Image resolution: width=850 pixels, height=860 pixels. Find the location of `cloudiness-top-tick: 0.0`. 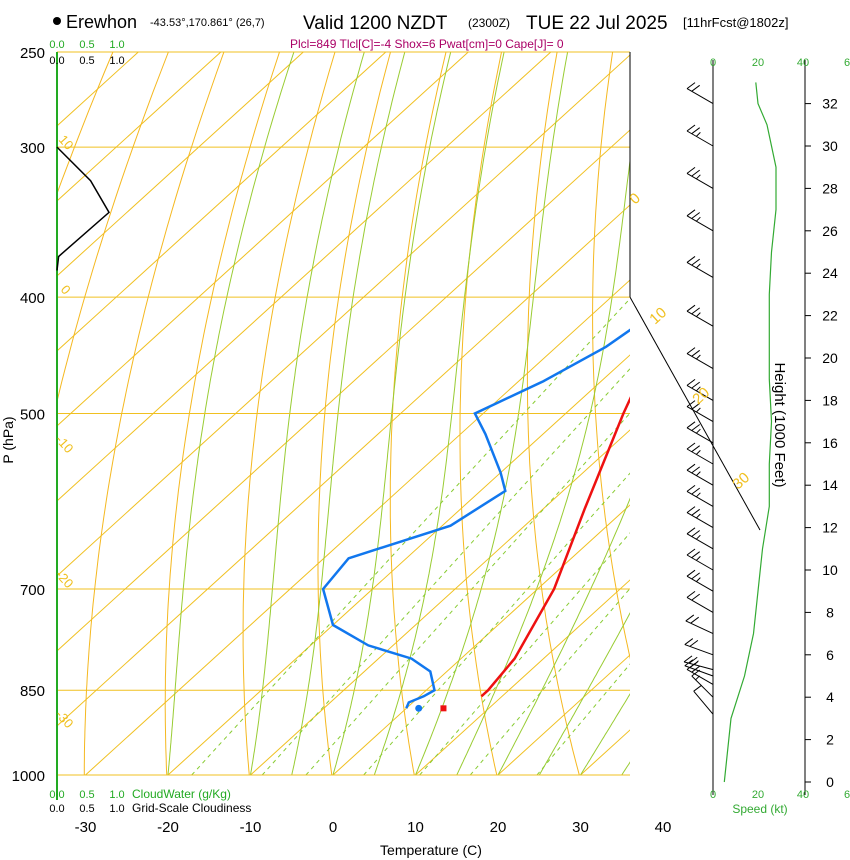

cloudiness-top-tick: 0.0 is located at coordinates (56, 61).